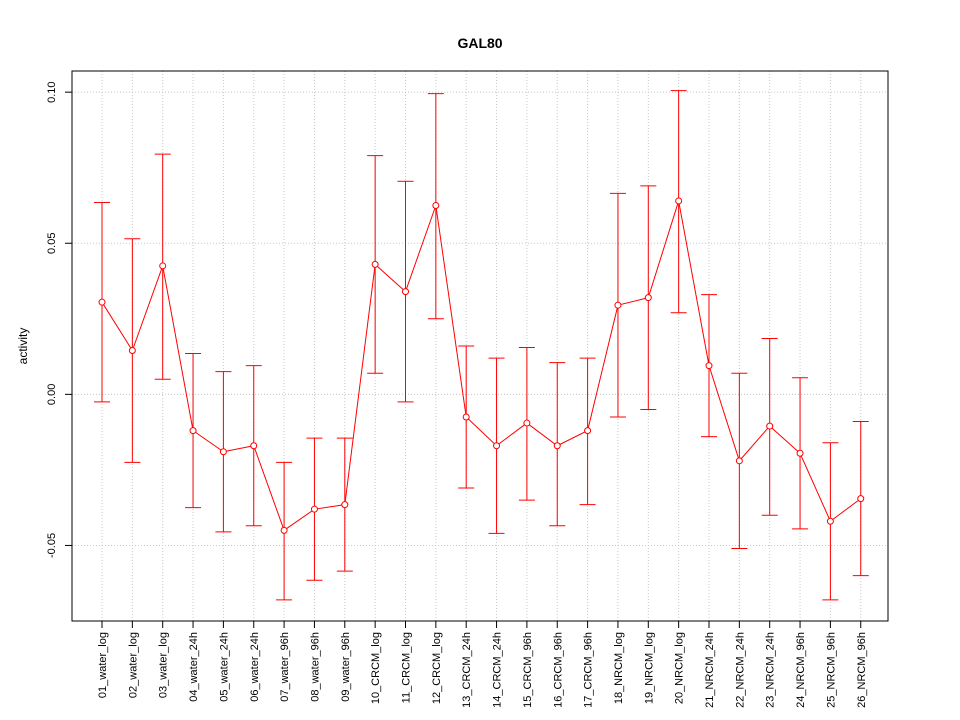 Image resolution: width=960 pixels, height=720 pixels. Describe the element at coordinates (255, 667) in the screenshot. I see `x-tick-label: 06_water_24h` at that location.